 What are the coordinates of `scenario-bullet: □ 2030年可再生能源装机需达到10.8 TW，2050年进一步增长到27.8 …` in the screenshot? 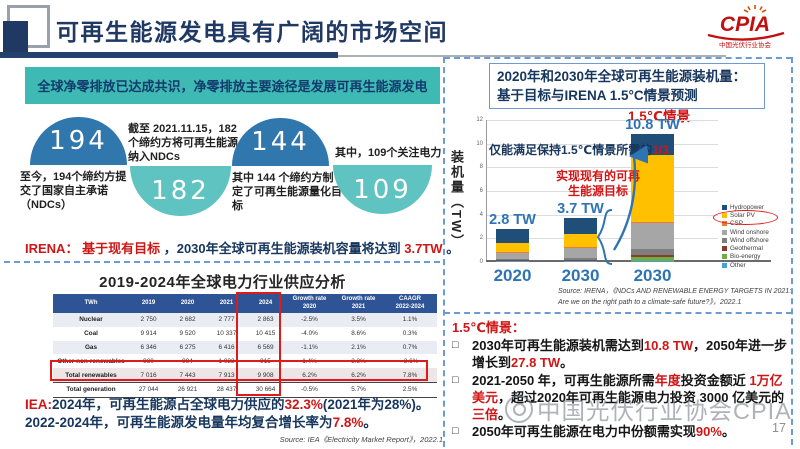 It's located at (621, 355).